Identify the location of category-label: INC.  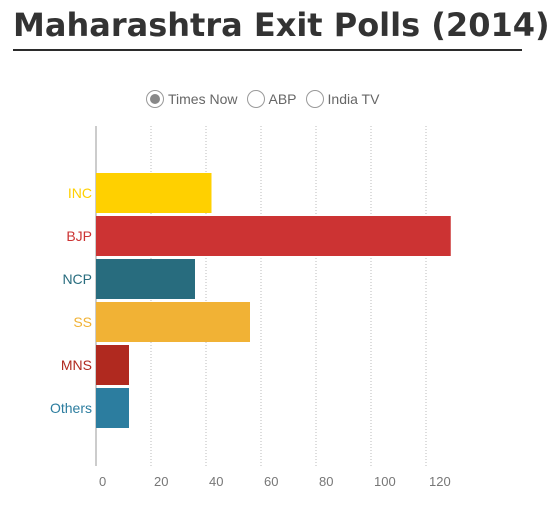
(80, 193).